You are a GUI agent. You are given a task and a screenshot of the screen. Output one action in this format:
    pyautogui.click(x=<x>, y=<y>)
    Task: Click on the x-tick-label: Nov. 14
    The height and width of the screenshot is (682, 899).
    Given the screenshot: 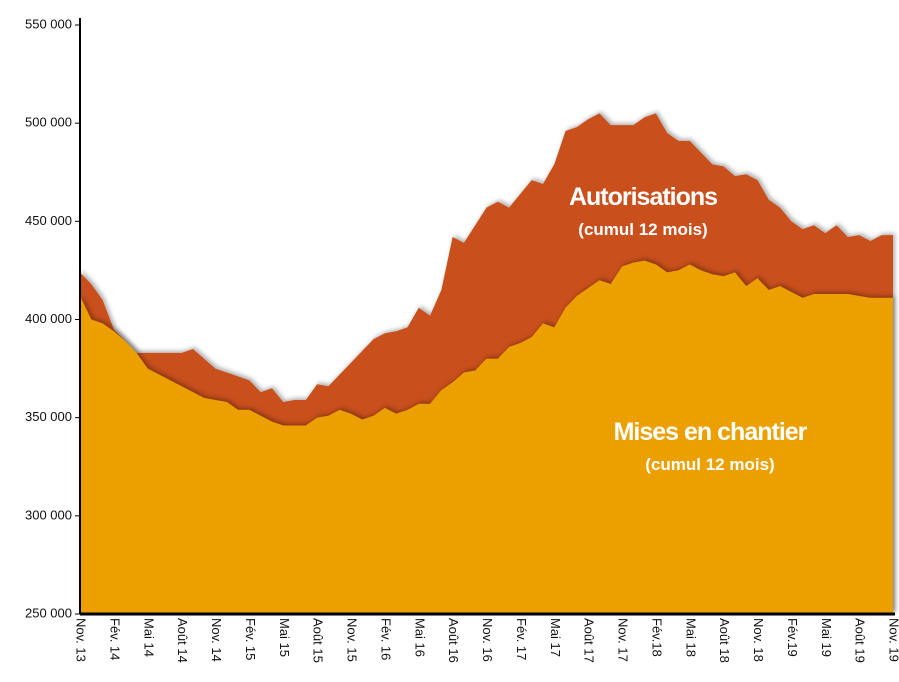 What is the action you would take?
    pyautogui.click(x=216, y=640)
    